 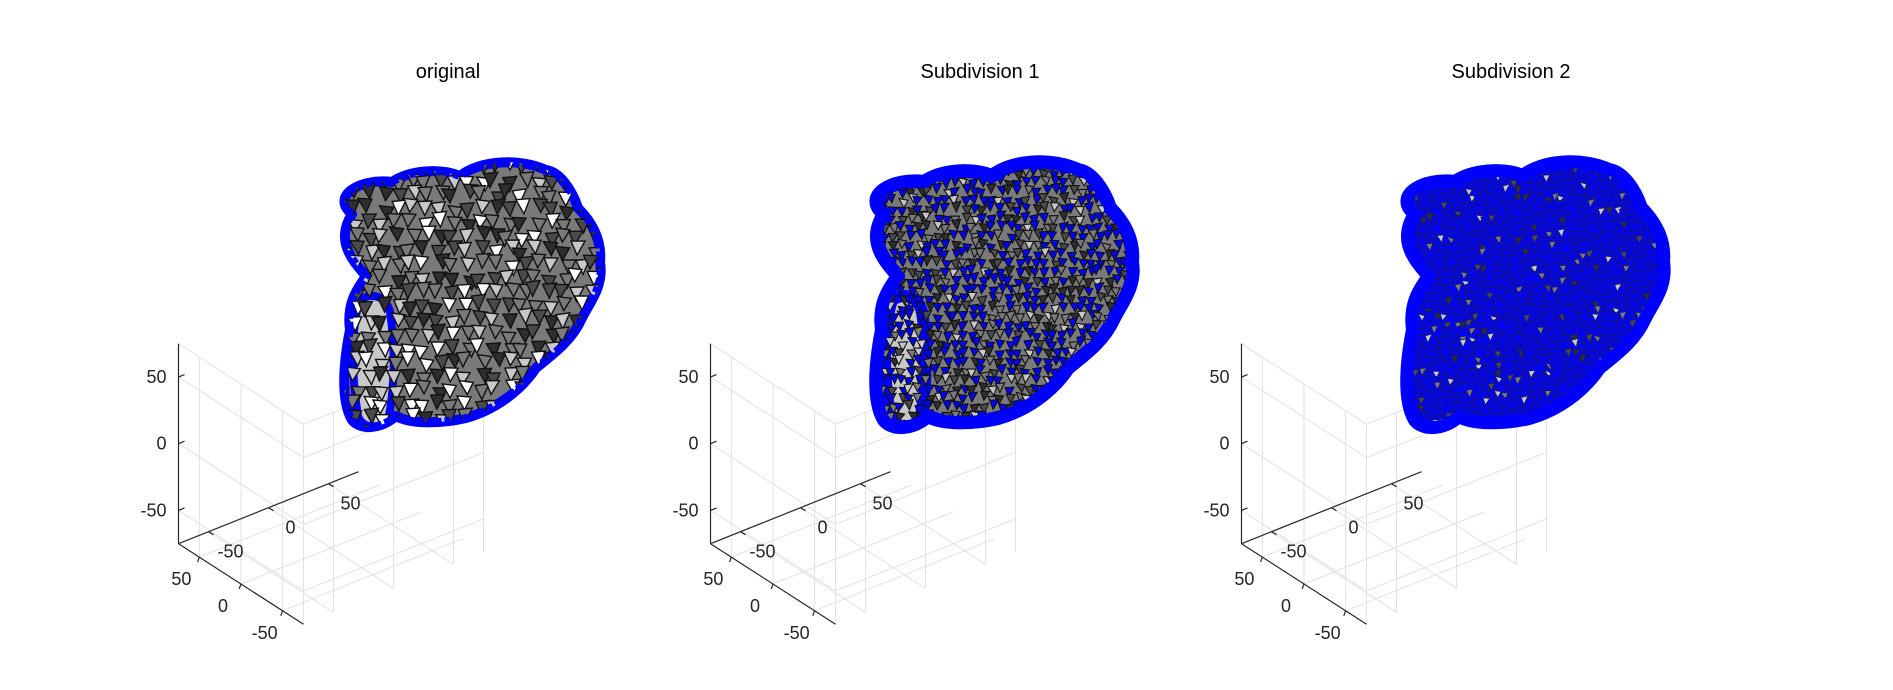 What do you see at coordinates (773, 384) in the screenshot?
I see `pane-edge` at bounding box center [773, 384].